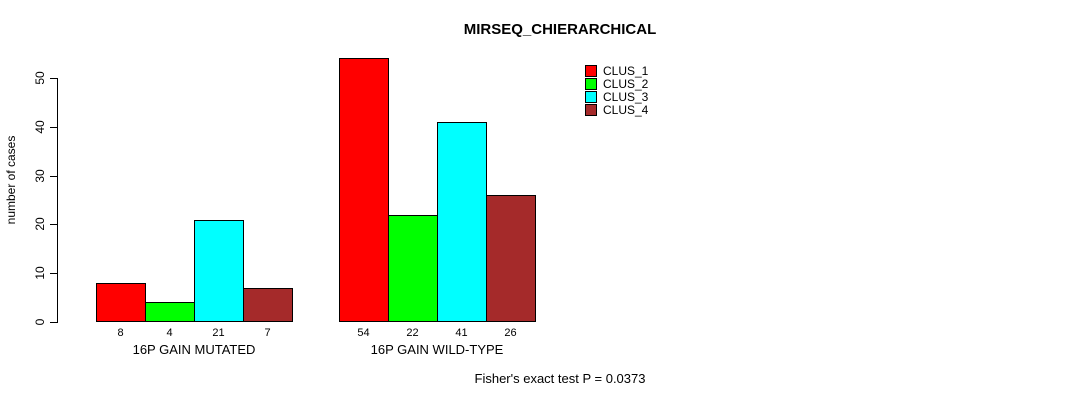 The width and height of the screenshot is (1090, 400). What do you see at coordinates (11, 180) in the screenshot?
I see `y-axis-label: number of cases` at bounding box center [11, 180].